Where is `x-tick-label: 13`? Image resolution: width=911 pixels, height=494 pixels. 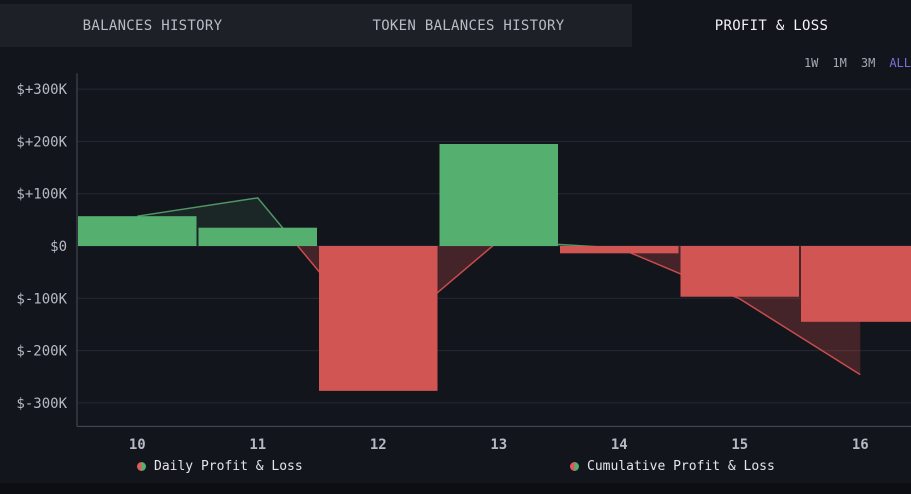 x-tick-label: 13 is located at coordinates (498, 445).